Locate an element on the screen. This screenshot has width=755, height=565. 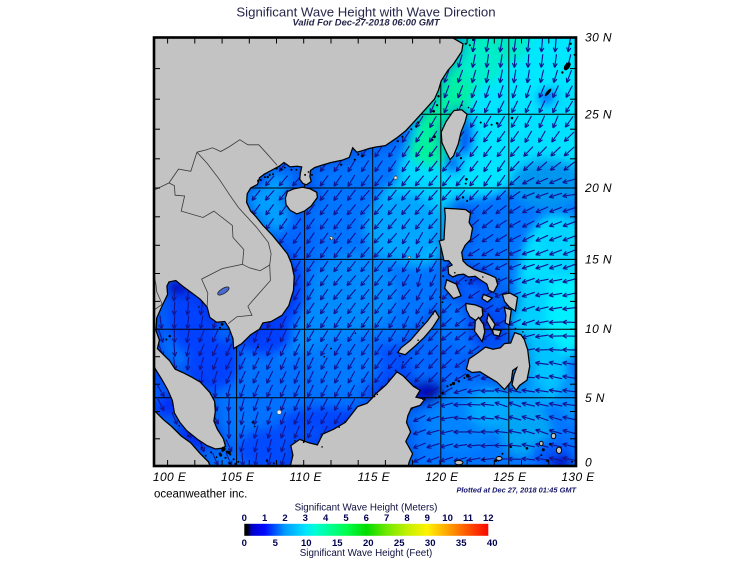
svg-text: Significant Wave Height (Feet) is located at coordinates (366, 553).